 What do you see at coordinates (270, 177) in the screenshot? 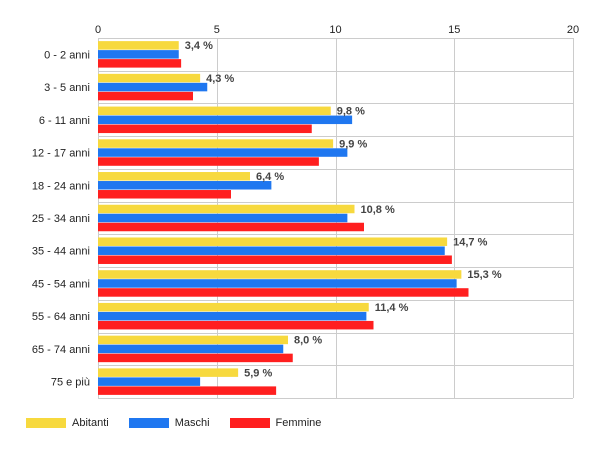
I see `data-label: 6,4 %` at bounding box center [270, 177].